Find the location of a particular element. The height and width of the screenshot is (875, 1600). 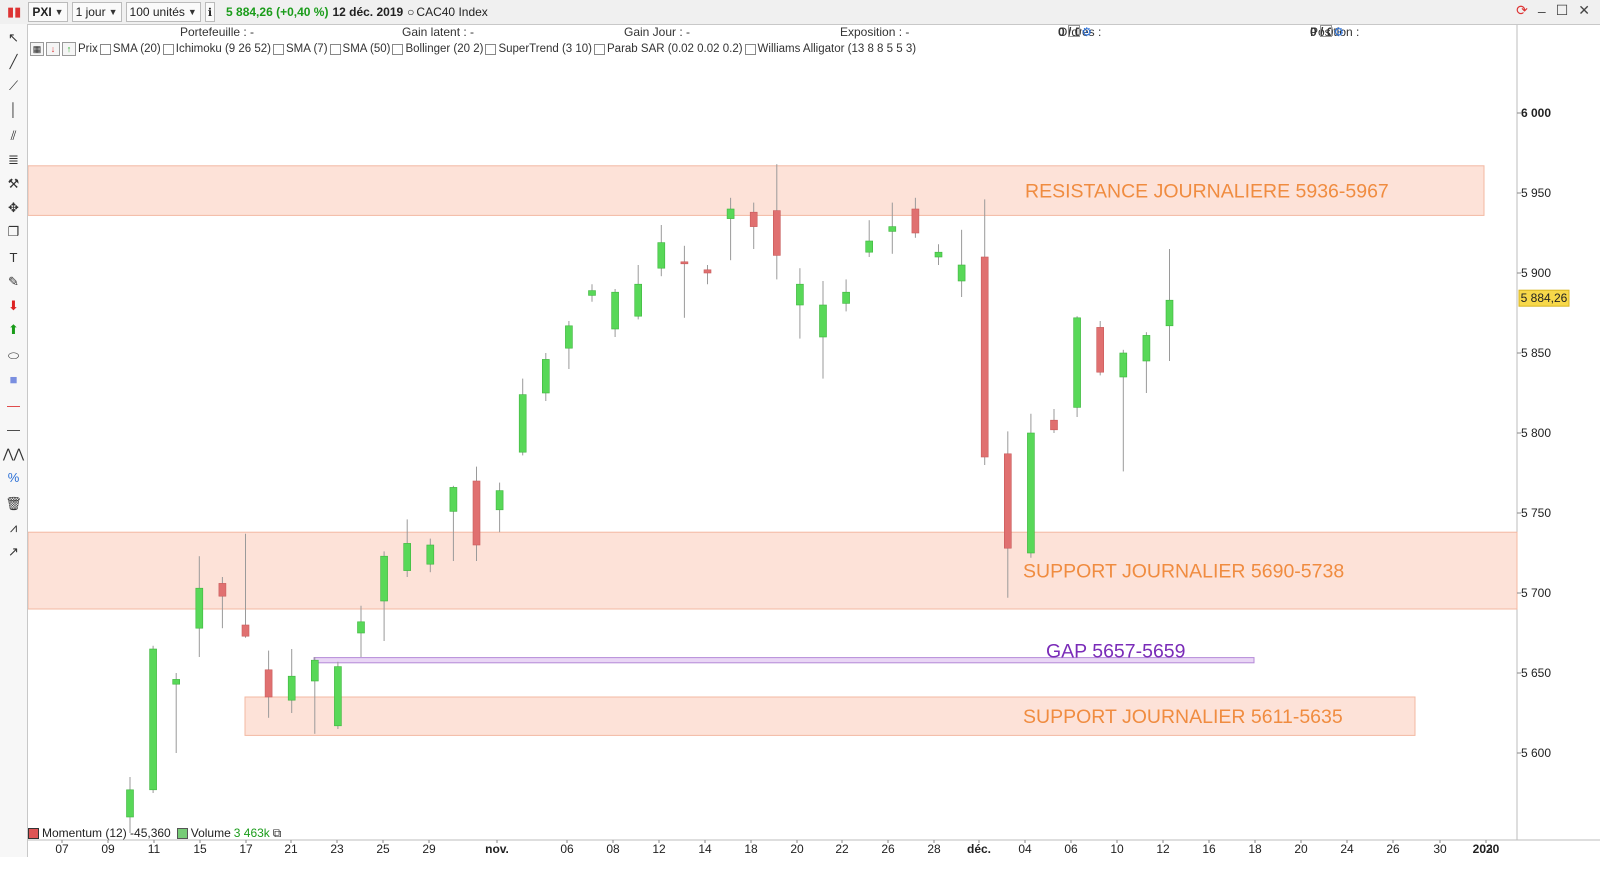

line-tool-icon: ╱ is located at coordinates (13, 61).